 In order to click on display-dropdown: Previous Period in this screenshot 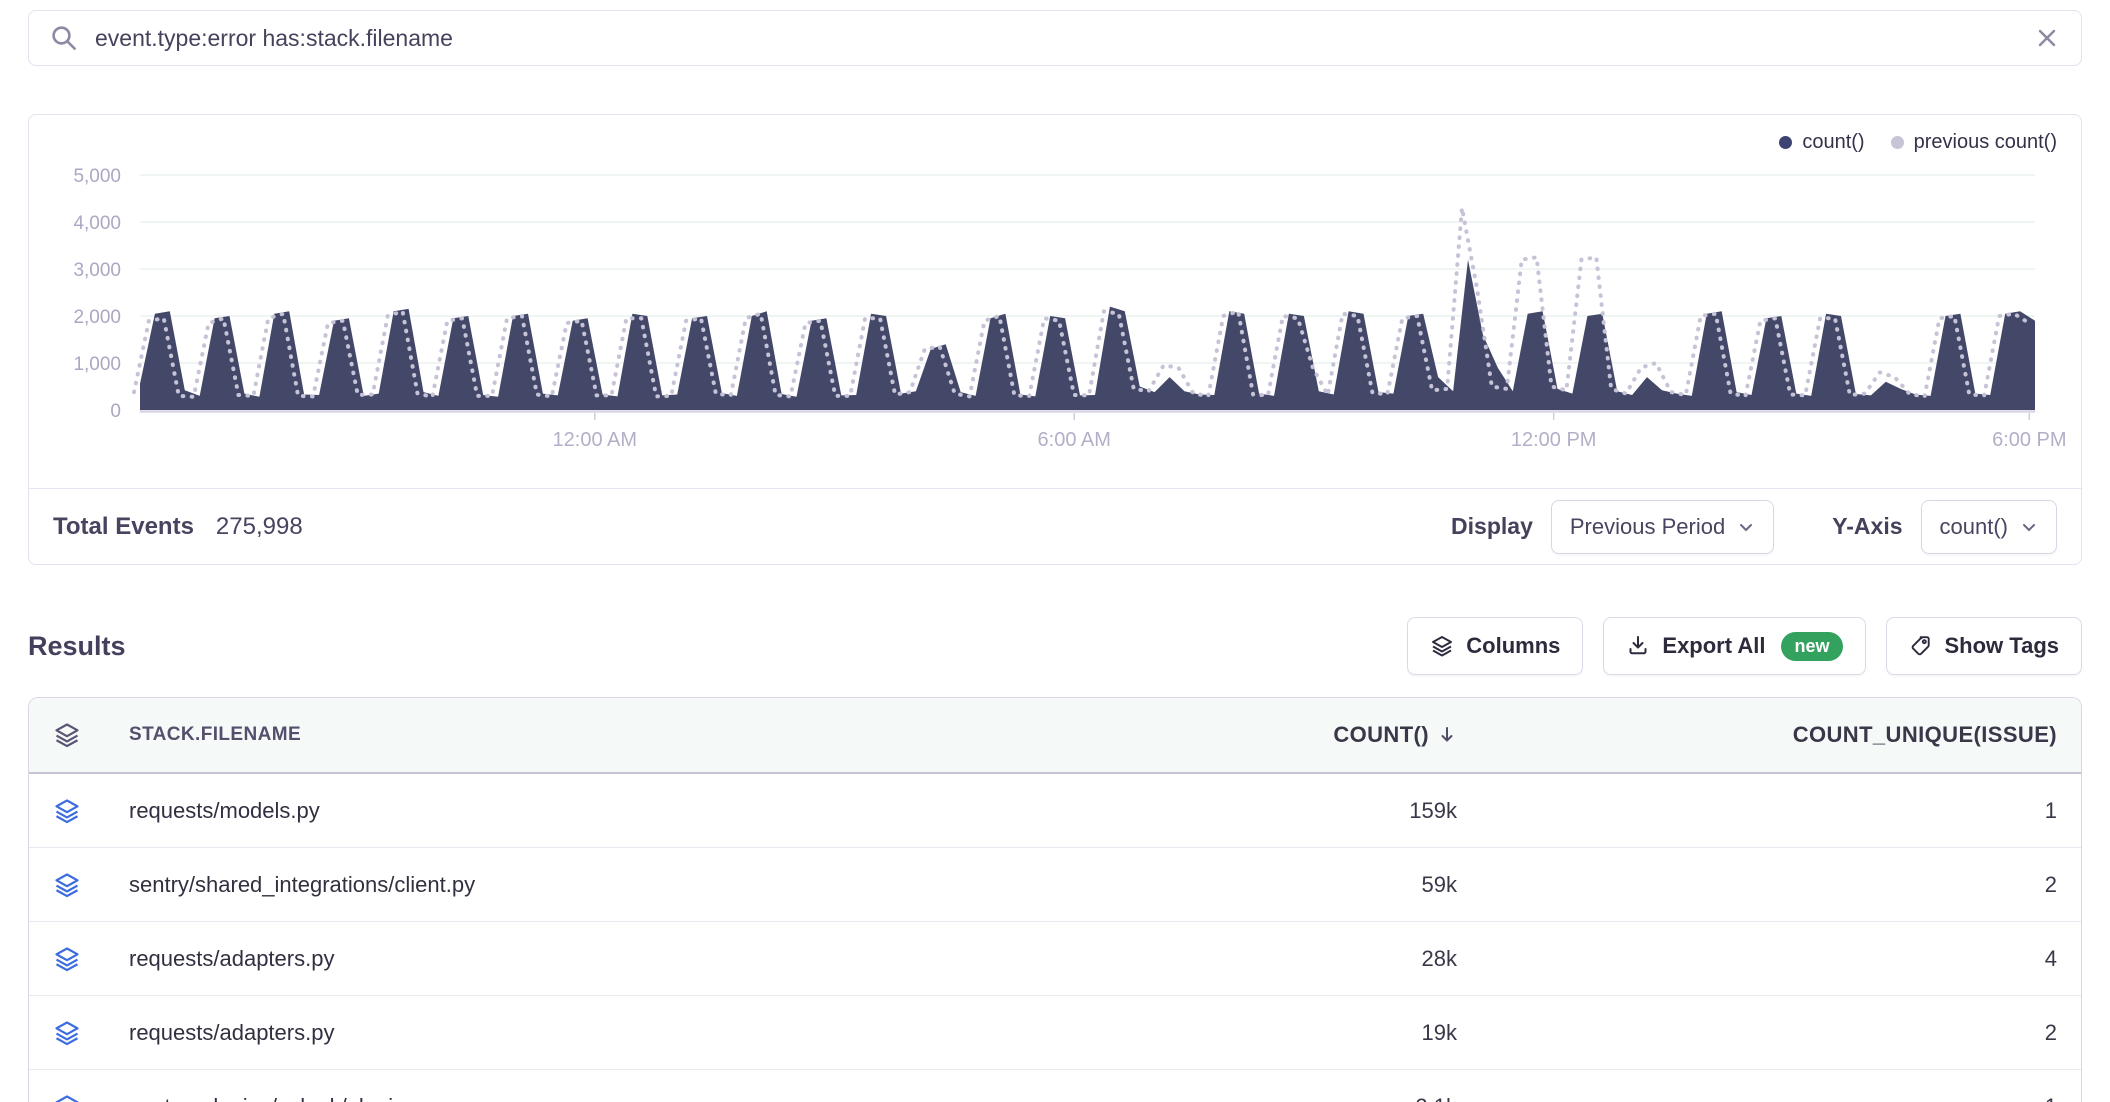, I will do `click(1662, 526)`.